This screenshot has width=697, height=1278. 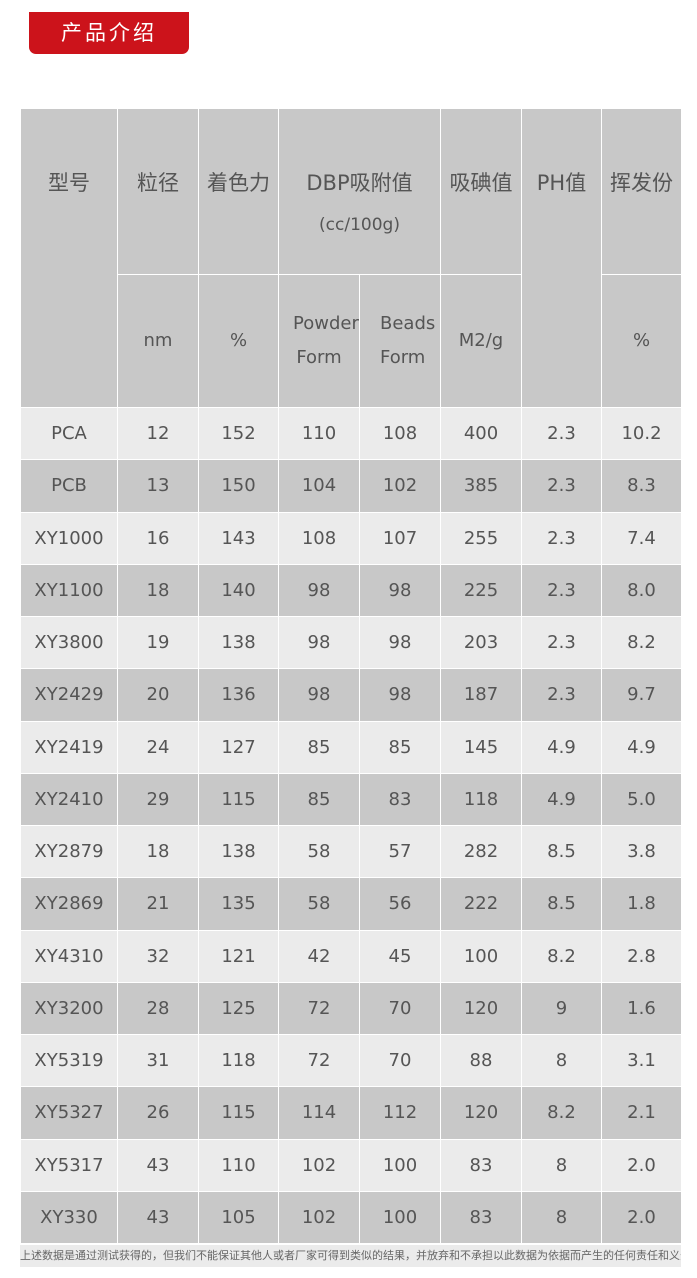 I want to click on cell-iodine: 385, so click(x=481, y=486).